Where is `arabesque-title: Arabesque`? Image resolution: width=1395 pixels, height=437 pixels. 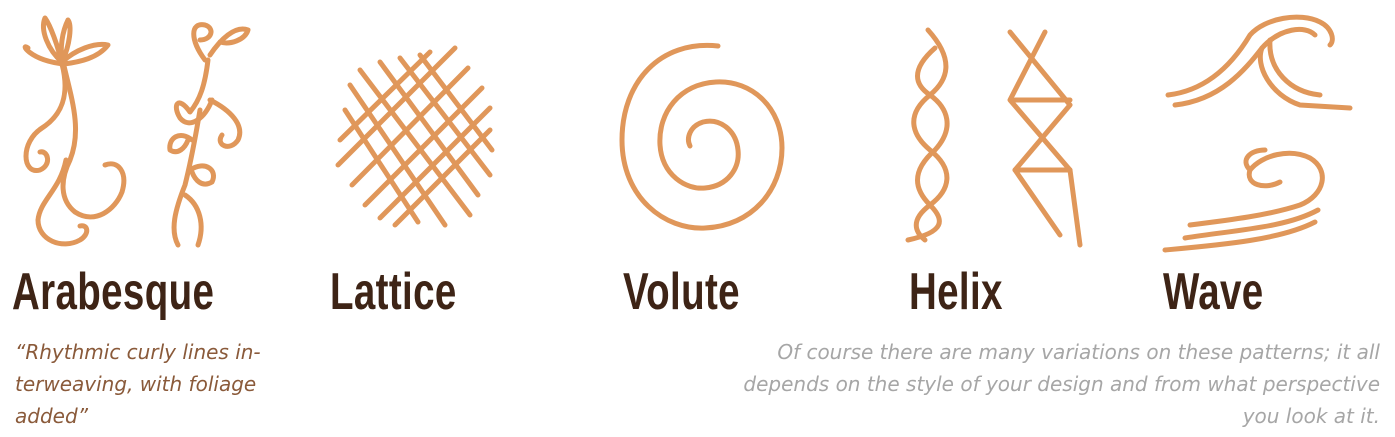 arabesque-title: Arabesque is located at coordinates (113, 292).